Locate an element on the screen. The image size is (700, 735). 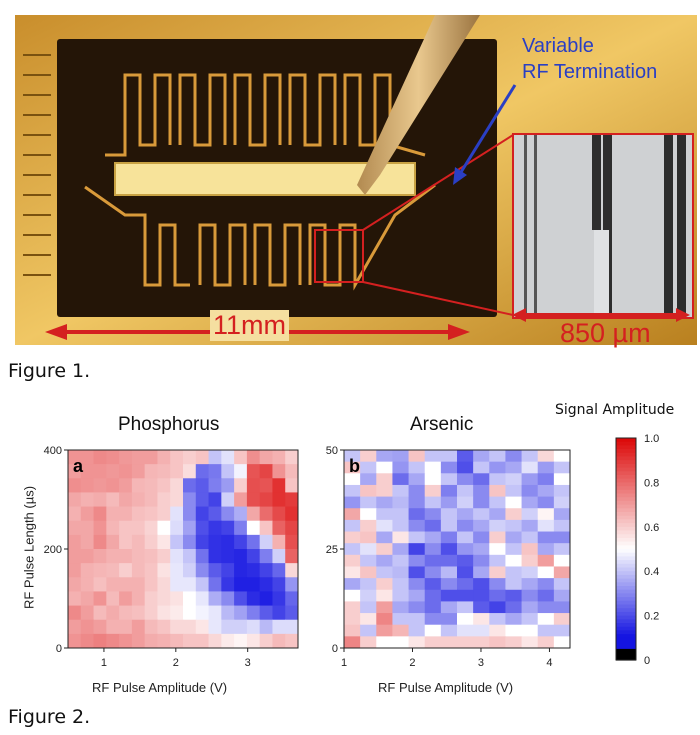
heatmap-a-ylabel: RF Pulse Length (µs) is located at coordinates (29, 547).